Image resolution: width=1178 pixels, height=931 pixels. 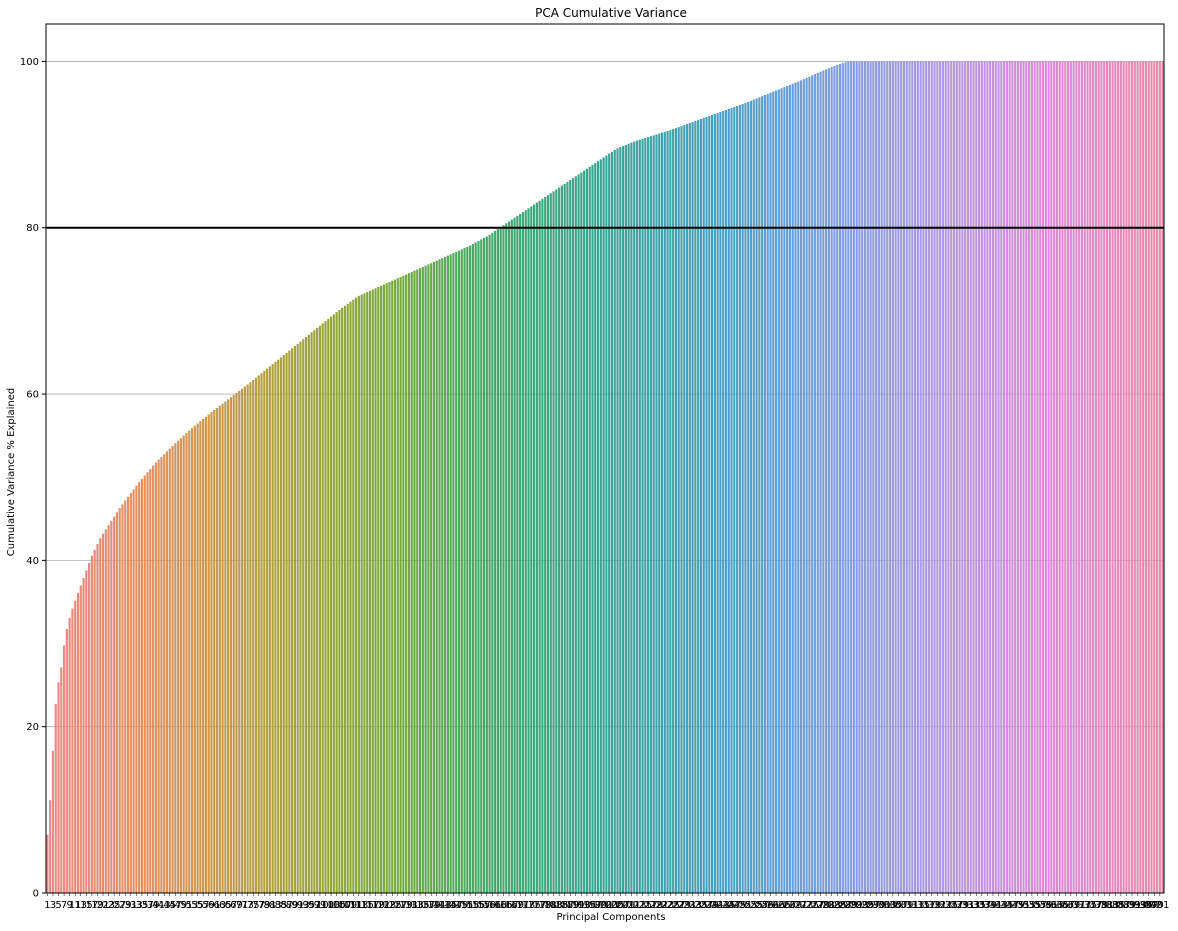 I want to click on x-tick-label-239: 239, so click(x=709, y=905).